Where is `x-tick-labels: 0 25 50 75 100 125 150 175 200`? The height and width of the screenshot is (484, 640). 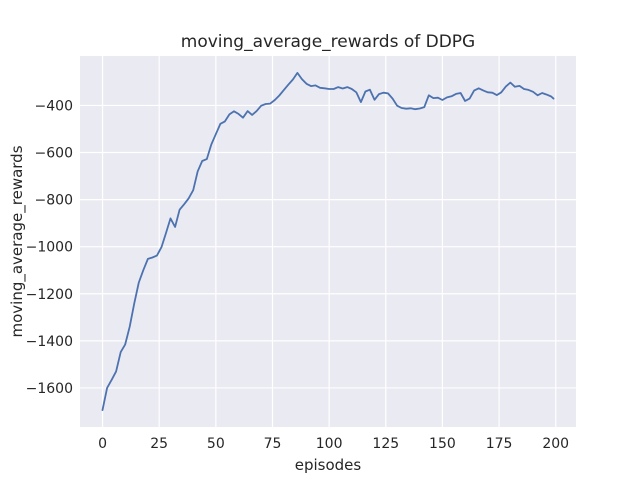 x-tick-labels: 0 25 50 75 100 125 150 175 200 is located at coordinates (333, 444).